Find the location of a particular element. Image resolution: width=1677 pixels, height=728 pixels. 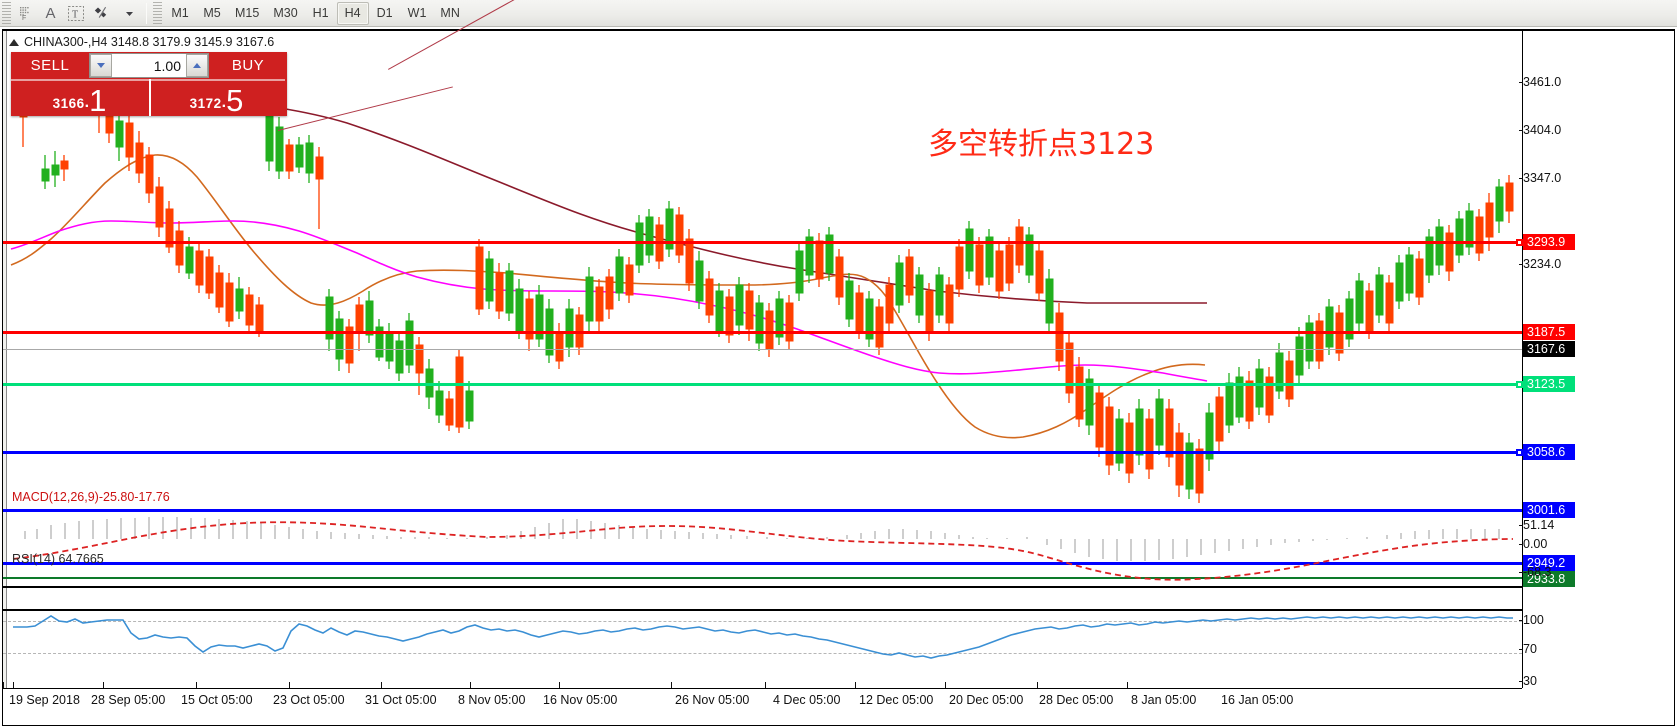

trade-panel-divider is located at coordinates (150, 97).